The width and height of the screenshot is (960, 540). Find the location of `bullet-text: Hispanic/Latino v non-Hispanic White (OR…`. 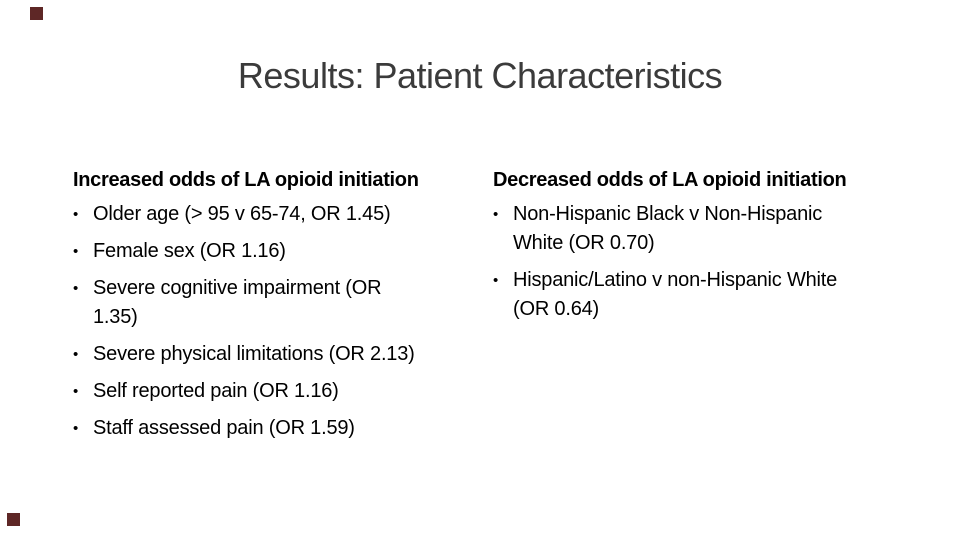

bullet-text: Hispanic/Latino v non-Hispanic White (OR… is located at coordinates (675, 294).